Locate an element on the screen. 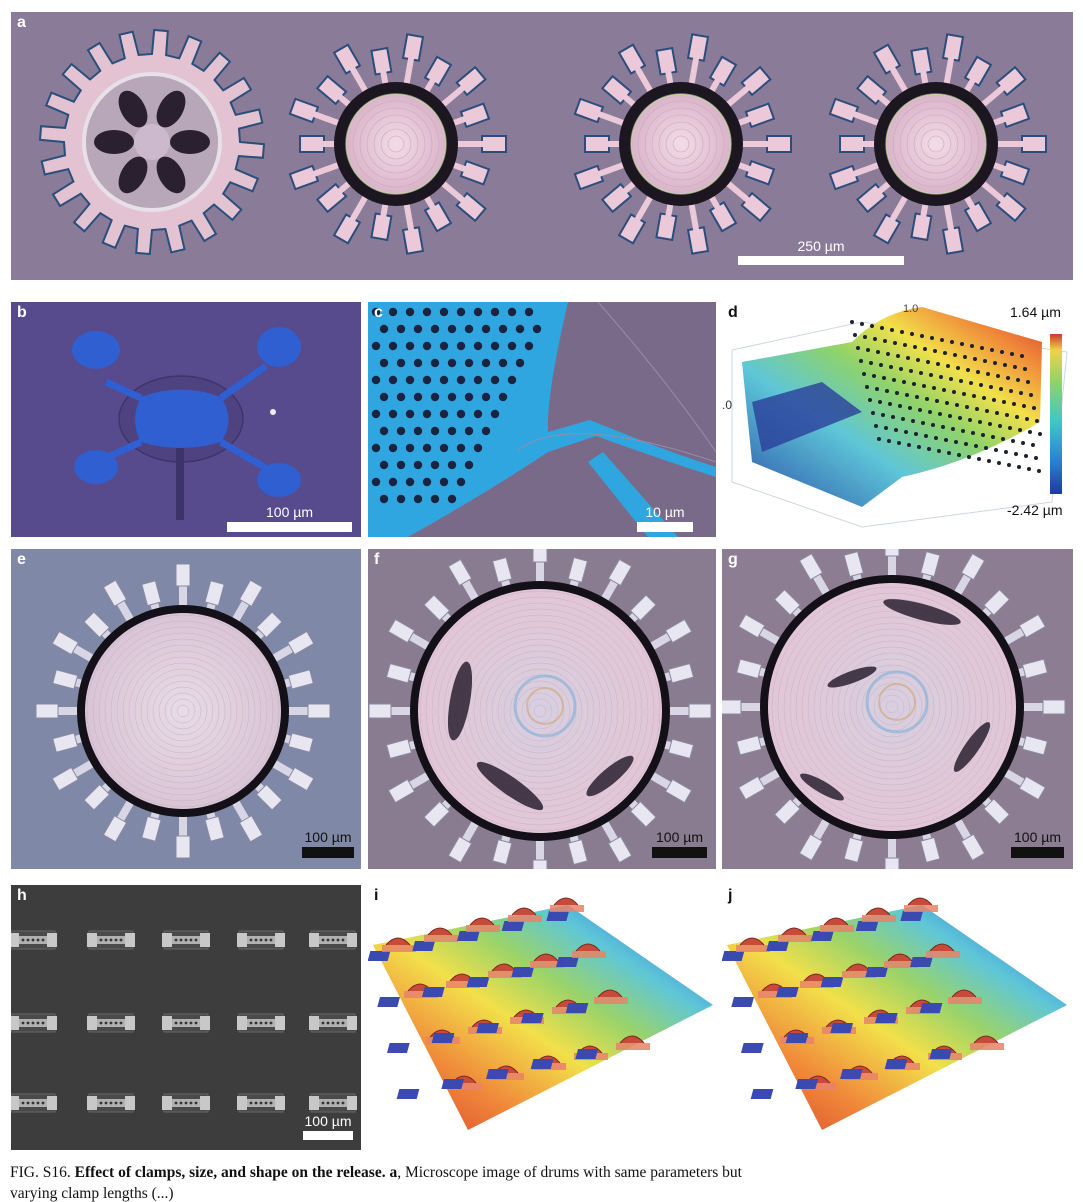 This screenshot has width=1083, height=1202. beam-array-image is located at coordinates (184, 1021).